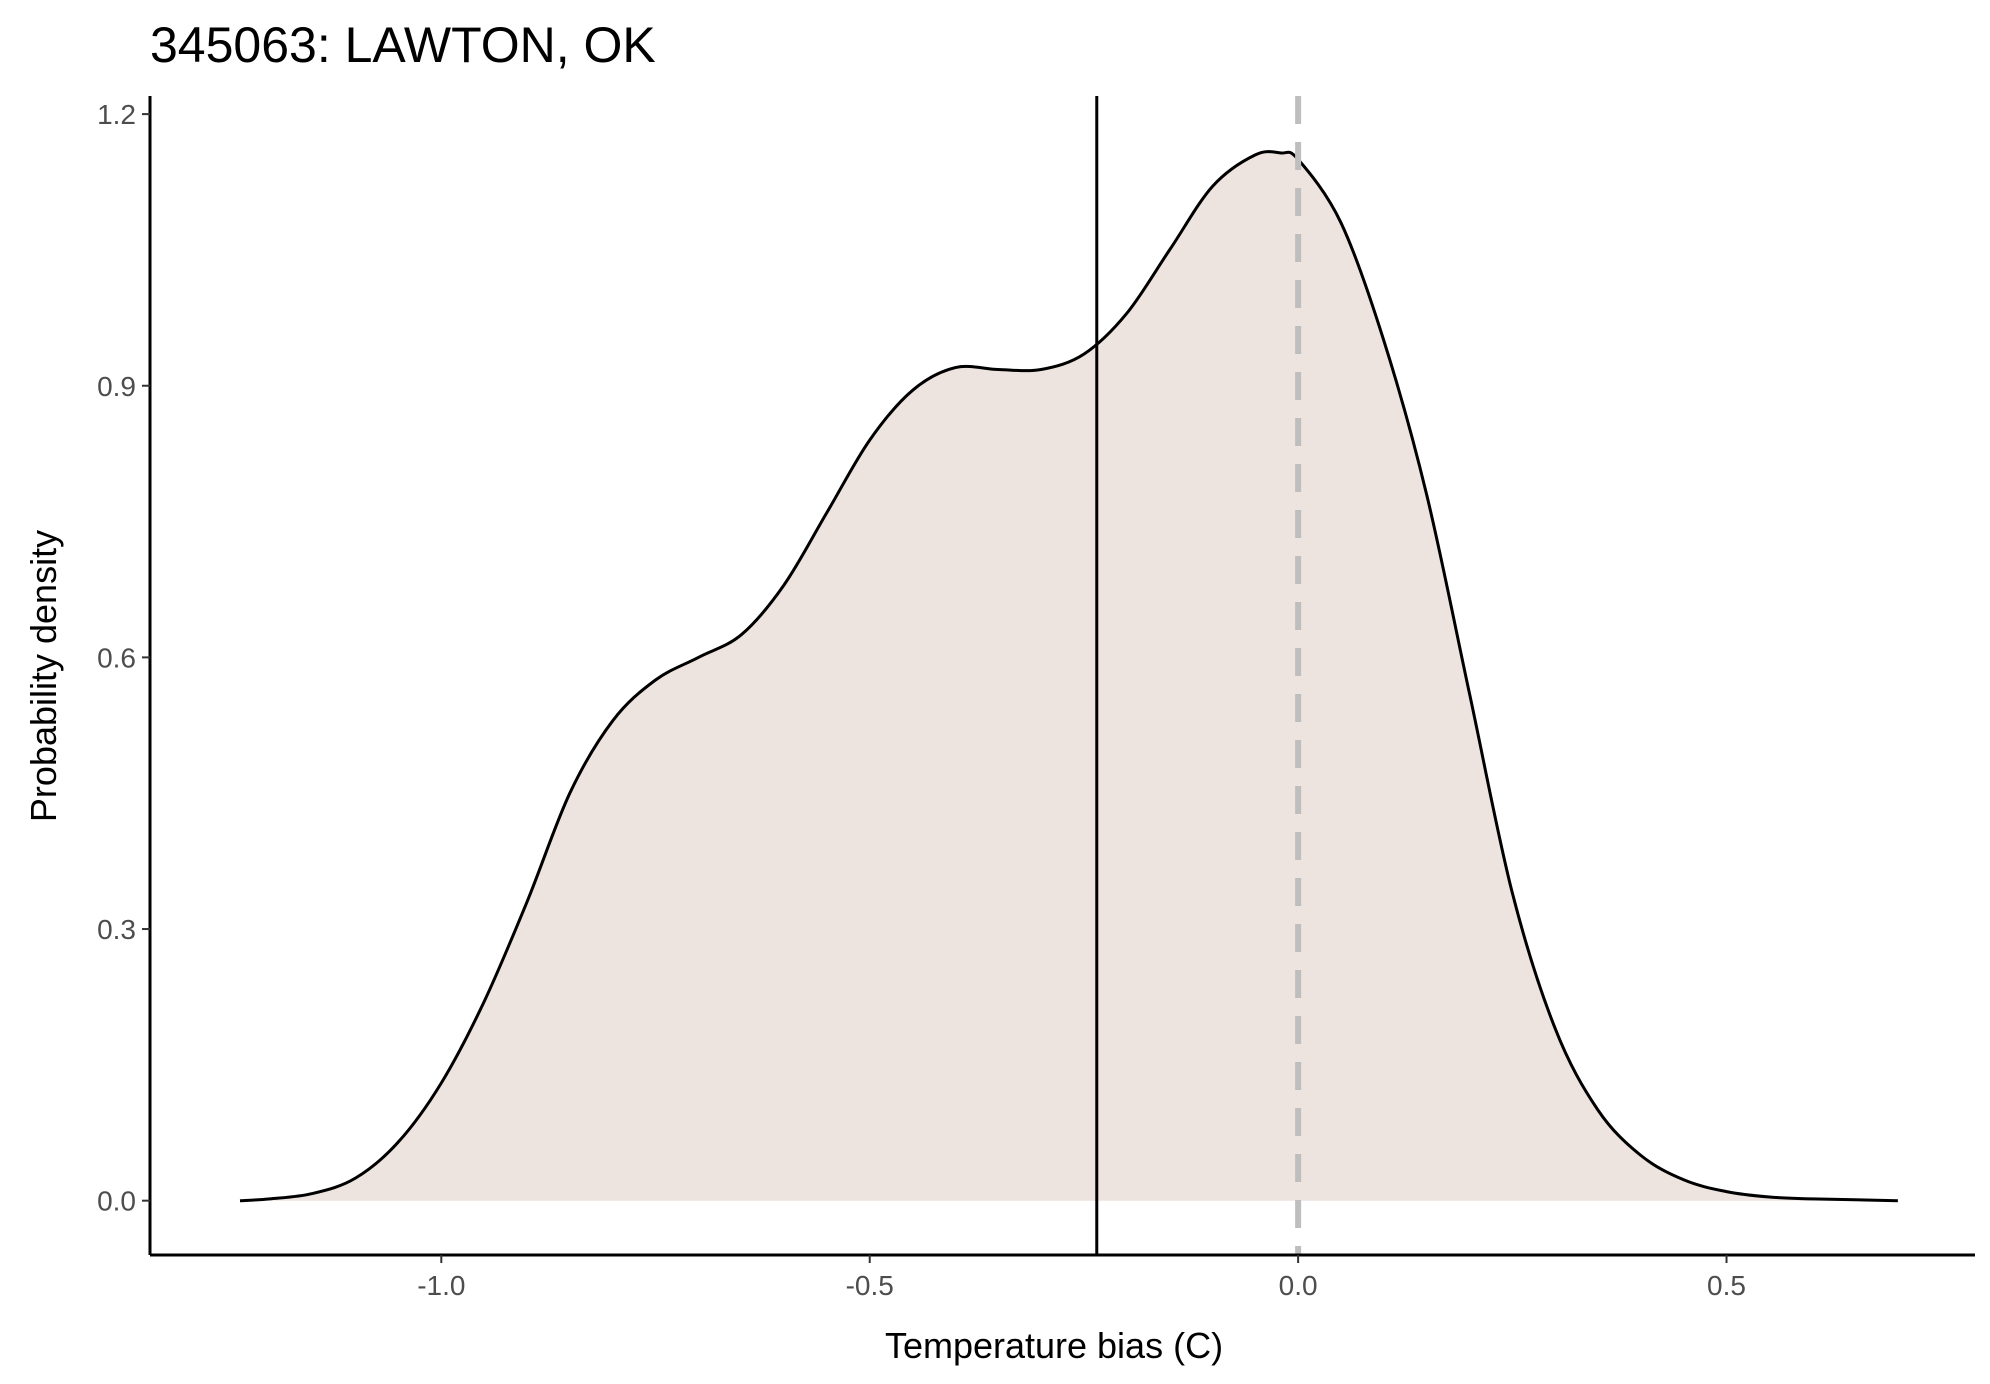  What do you see at coordinates (403, 45) in the screenshot?
I see `chart-title: 345063: LAWTON, OK` at bounding box center [403, 45].